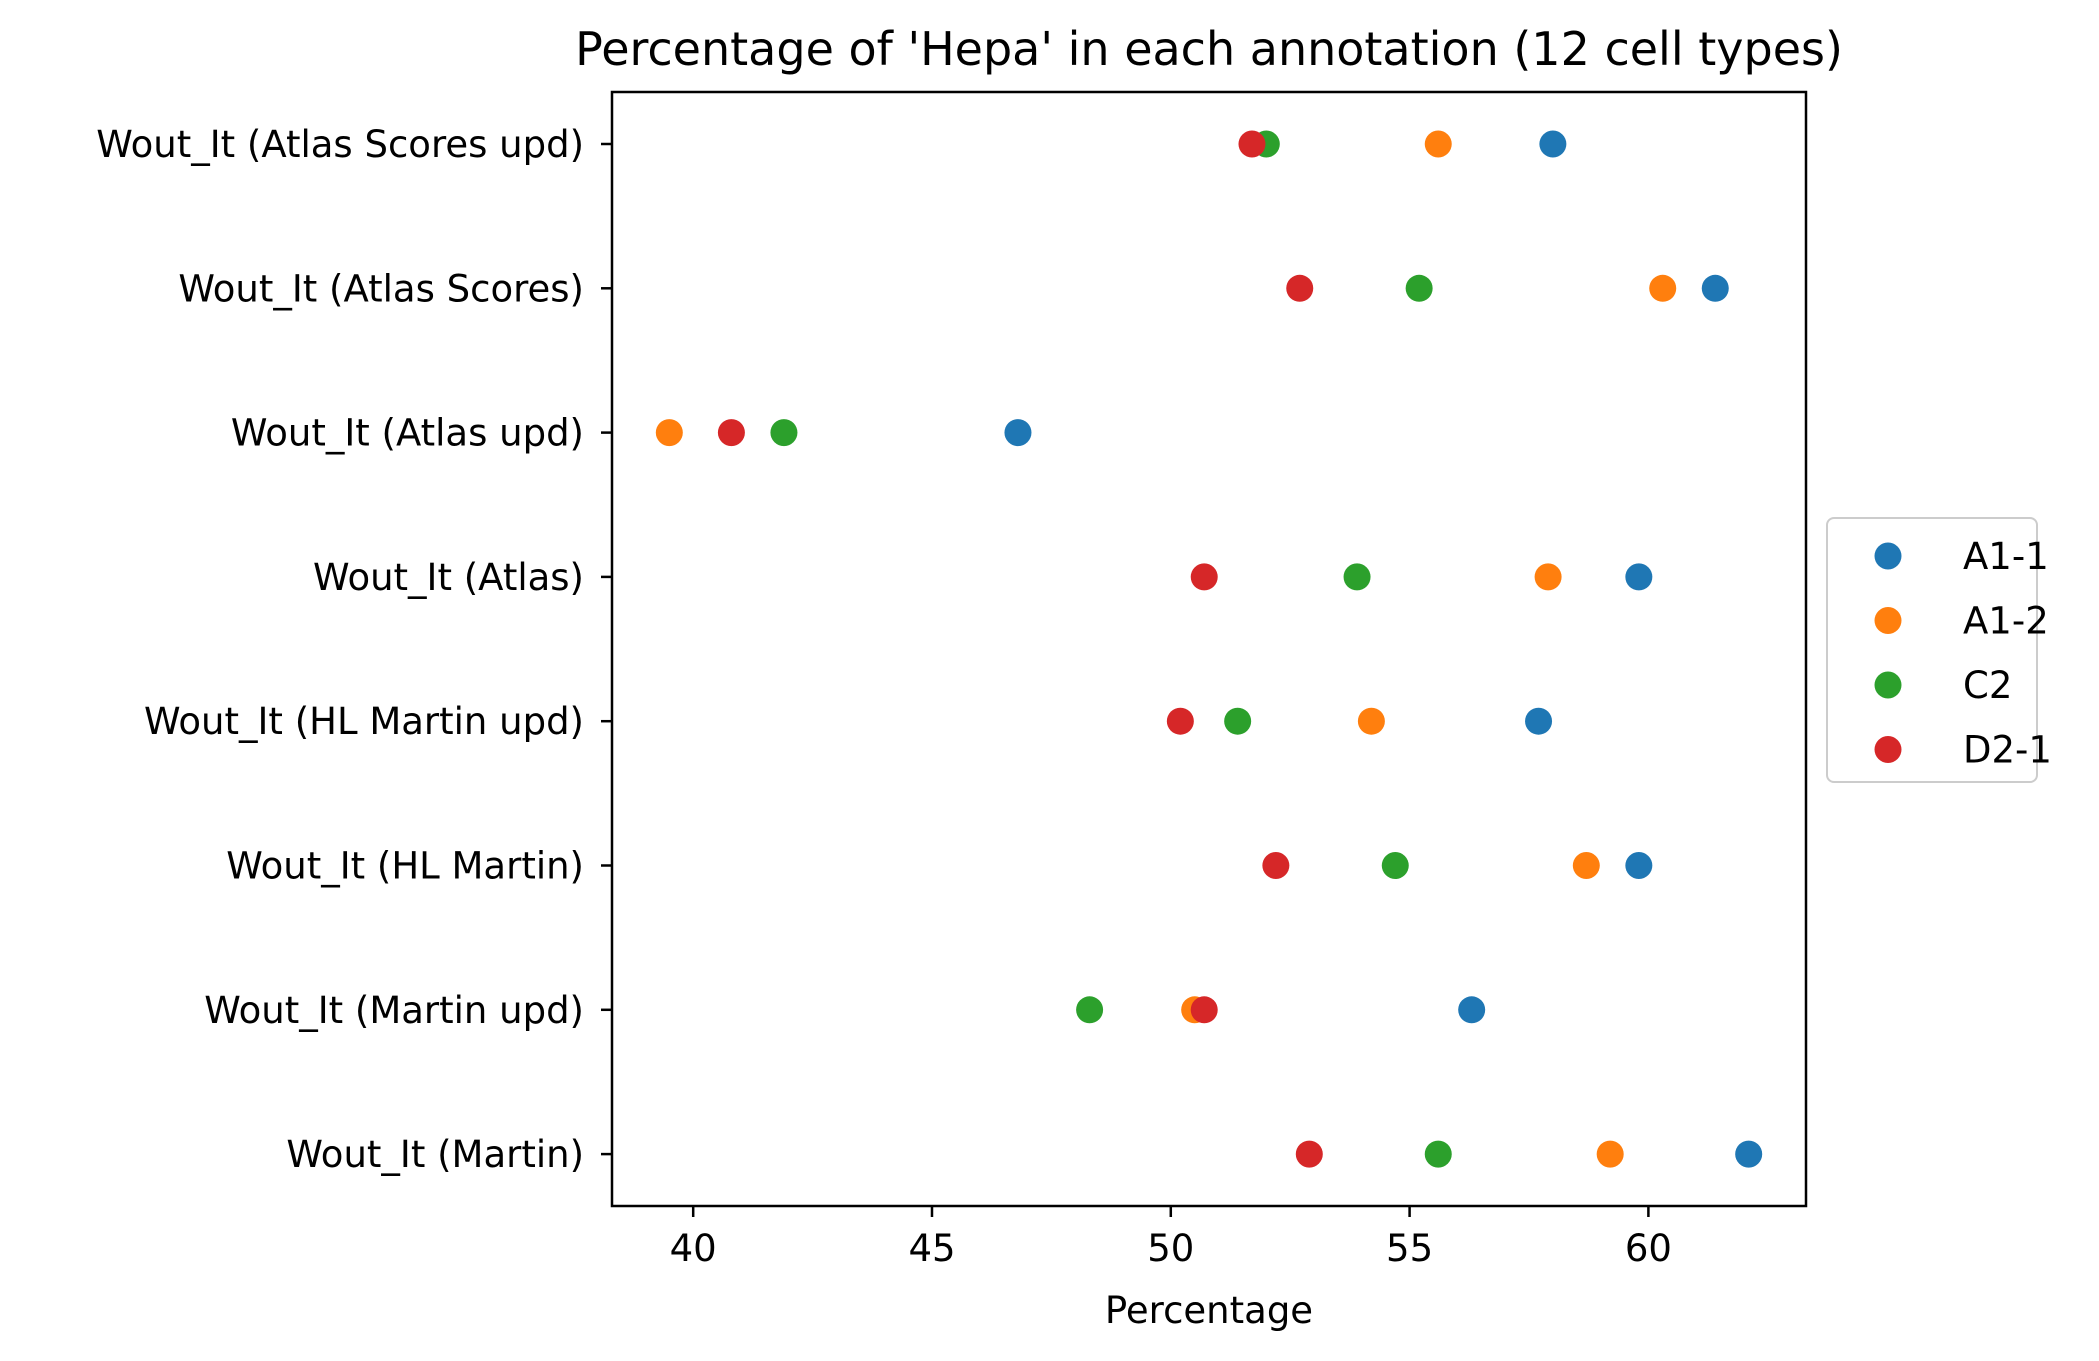 This screenshot has width=2099, height=1361. Describe the element at coordinates (1987, 685) in the screenshot. I see `legend-label: C2` at that location.